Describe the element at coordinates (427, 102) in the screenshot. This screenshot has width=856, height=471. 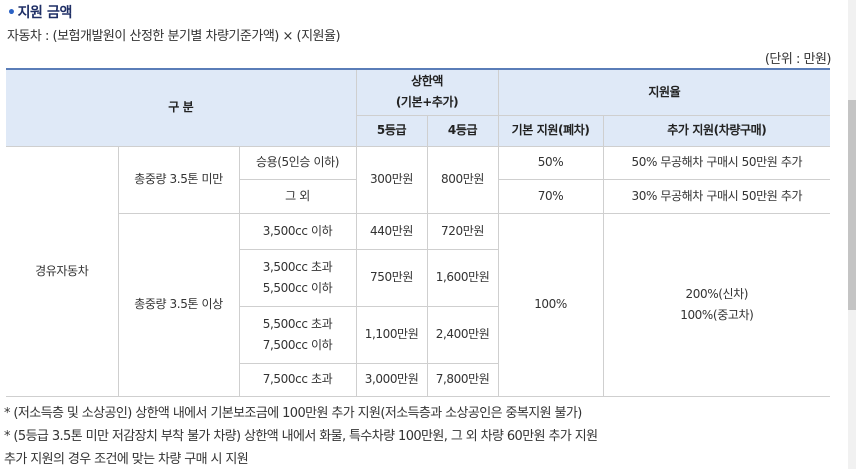
I see `header-limit-sub: (기본+추가)` at that location.